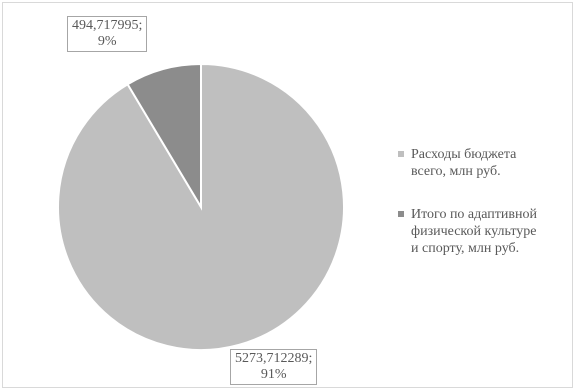 This screenshot has height=390, width=575. I want to click on data-label-percent: 91%, so click(273, 374).